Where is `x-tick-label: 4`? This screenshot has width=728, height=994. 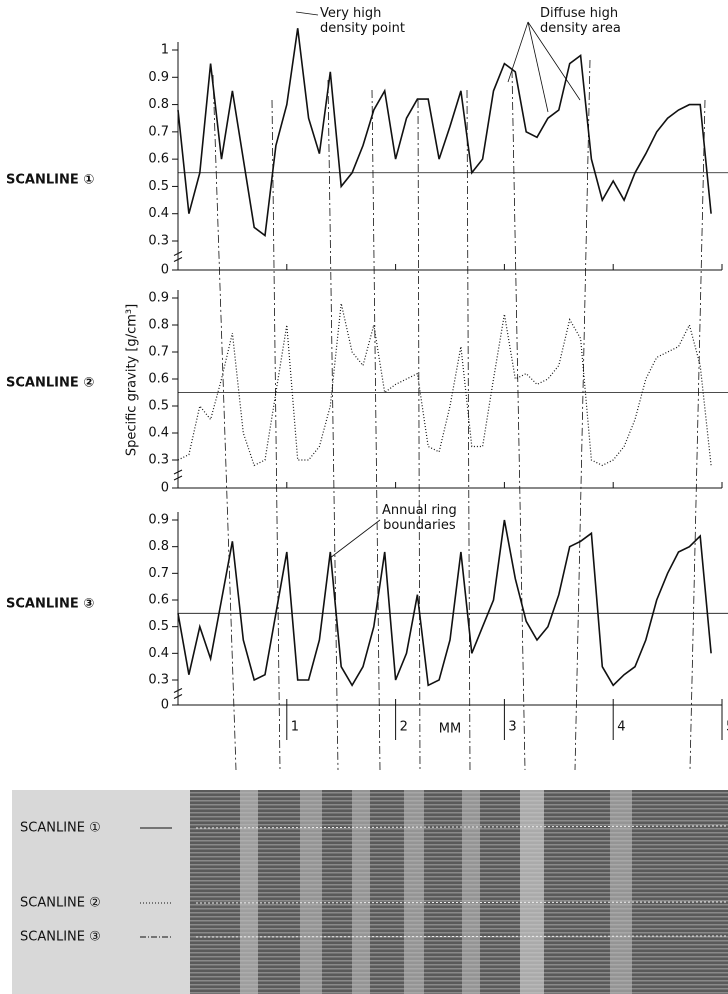 x-tick-label: 4 is located at coordinates (621, 727).